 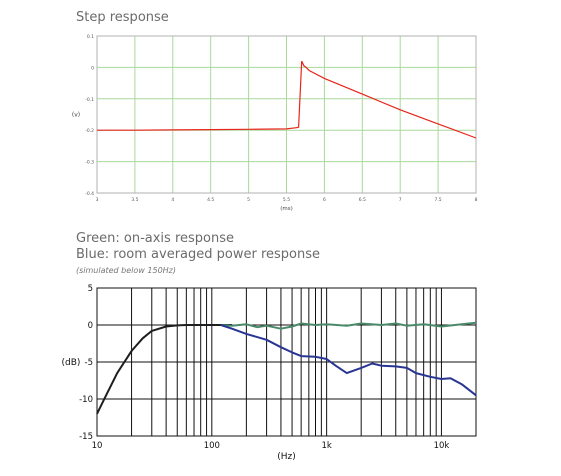 I want to click on freq-chart-note: (simulated below 150Hz), so click(x=126, y=270).